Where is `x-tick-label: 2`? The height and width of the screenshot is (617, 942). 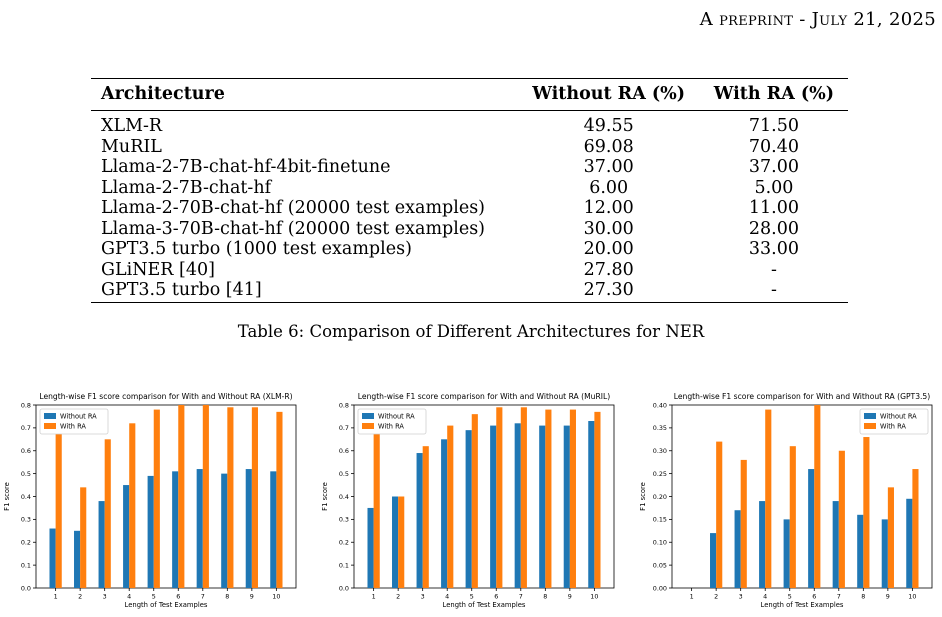 x-tick-label: 2 is located at coordinates (80, 597).